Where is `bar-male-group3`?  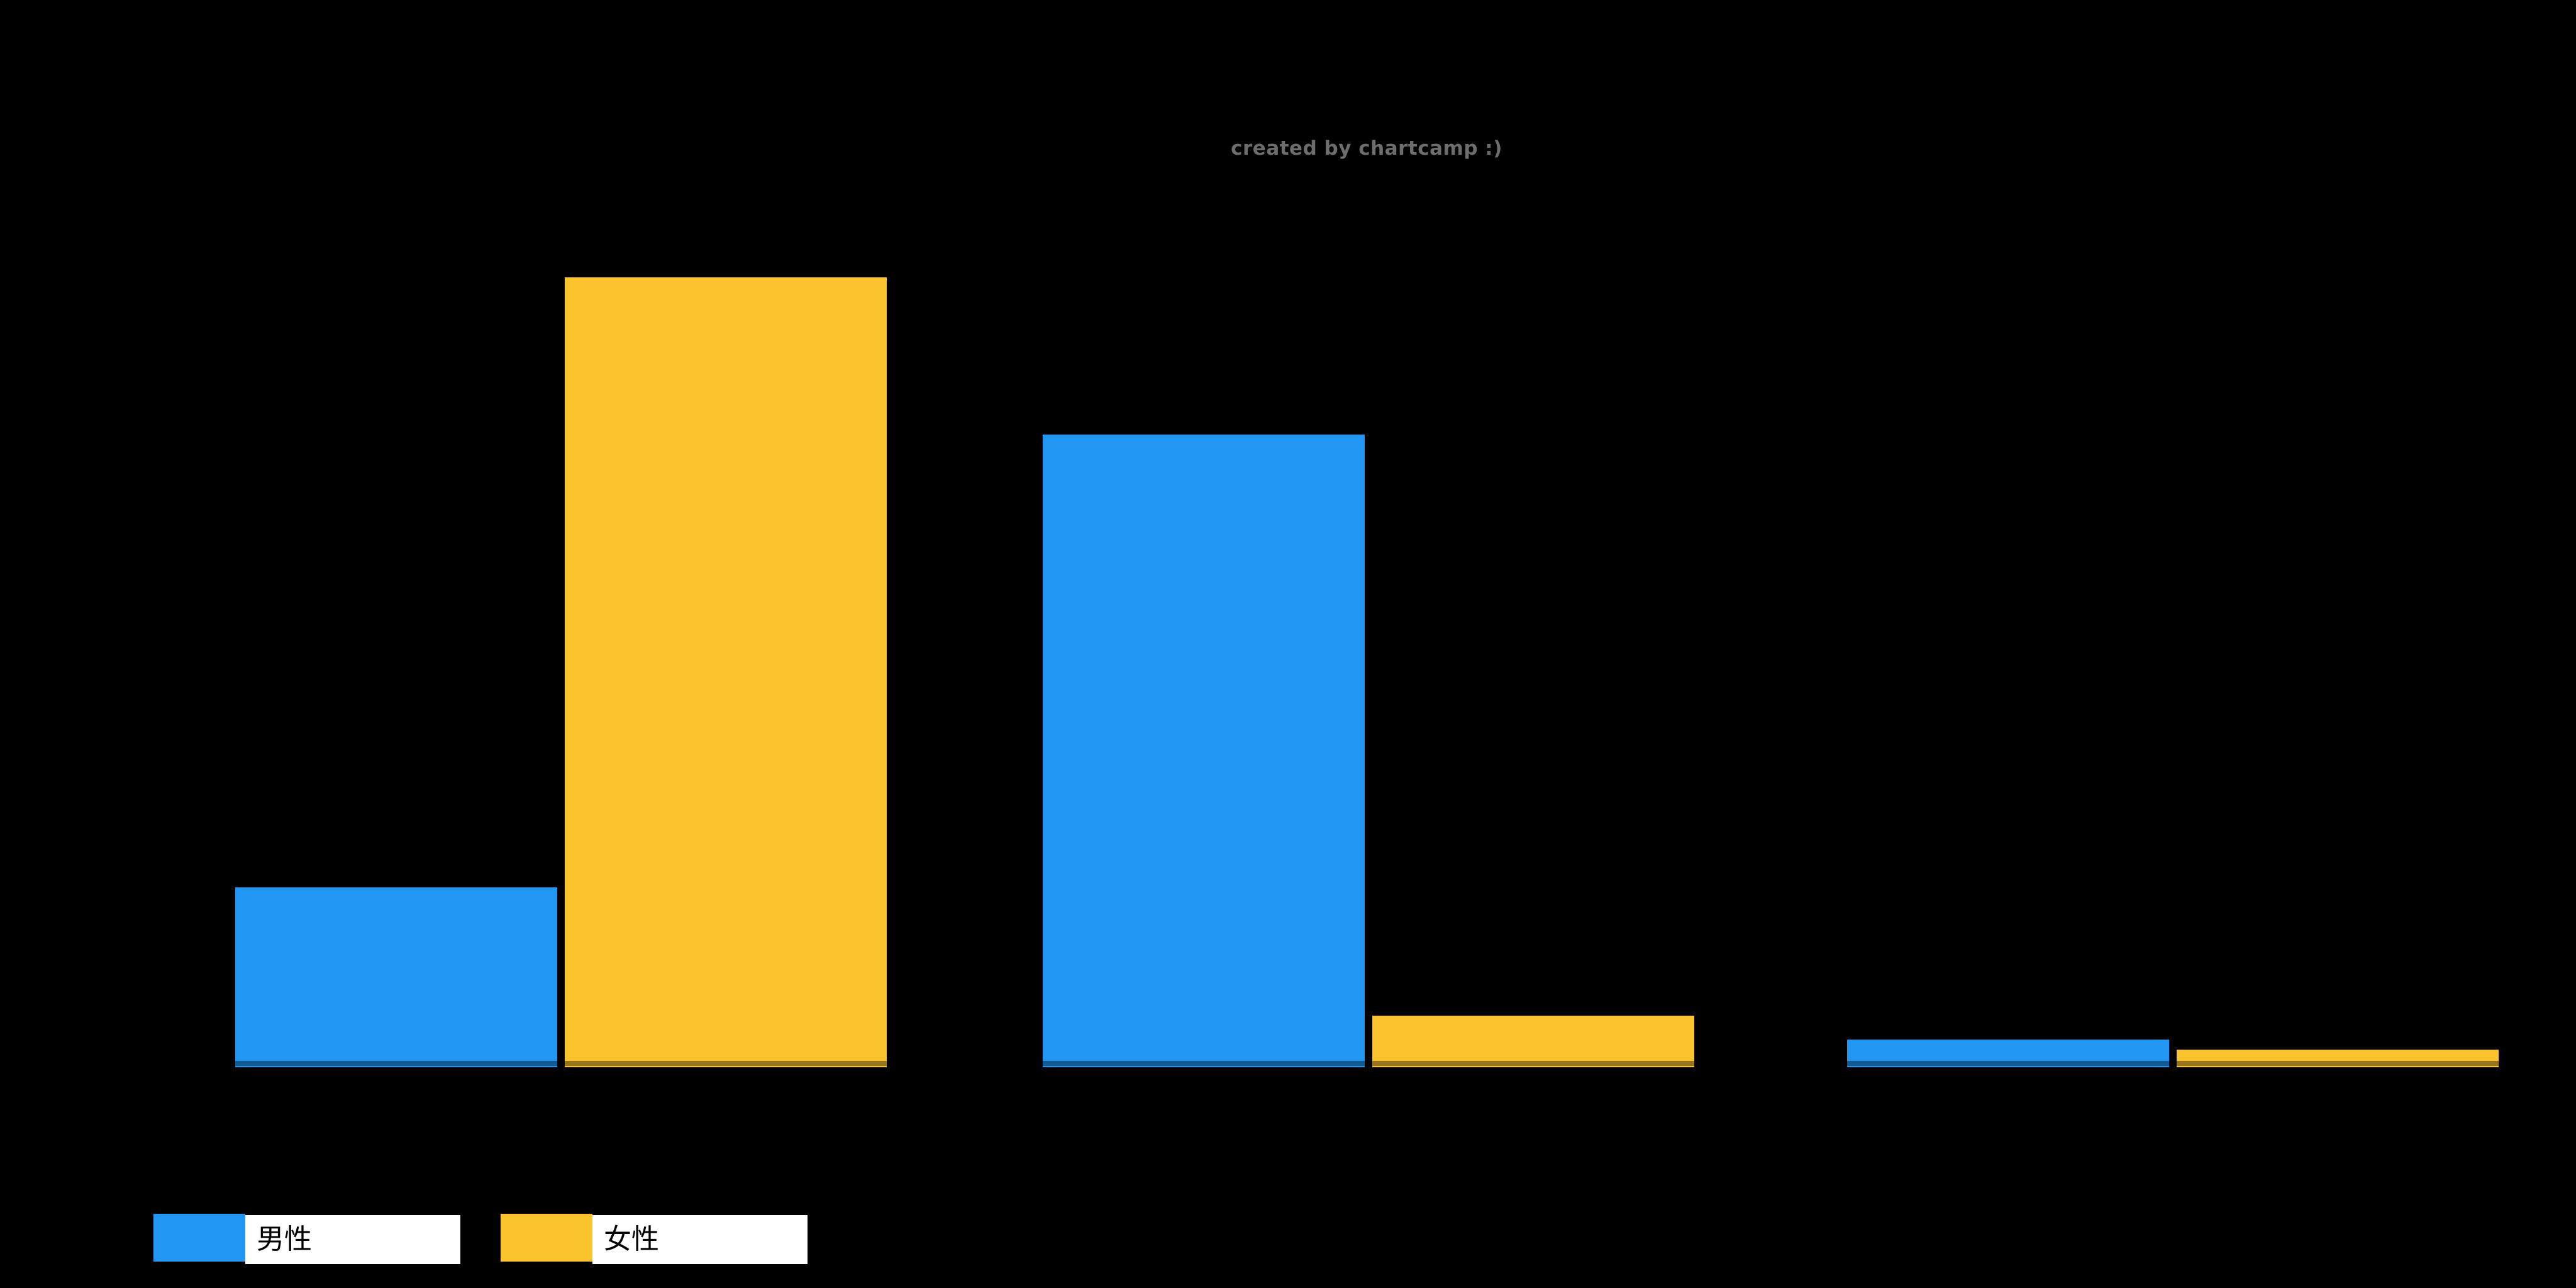 bar-male-group3 is located at coordinates (2008, 1053).